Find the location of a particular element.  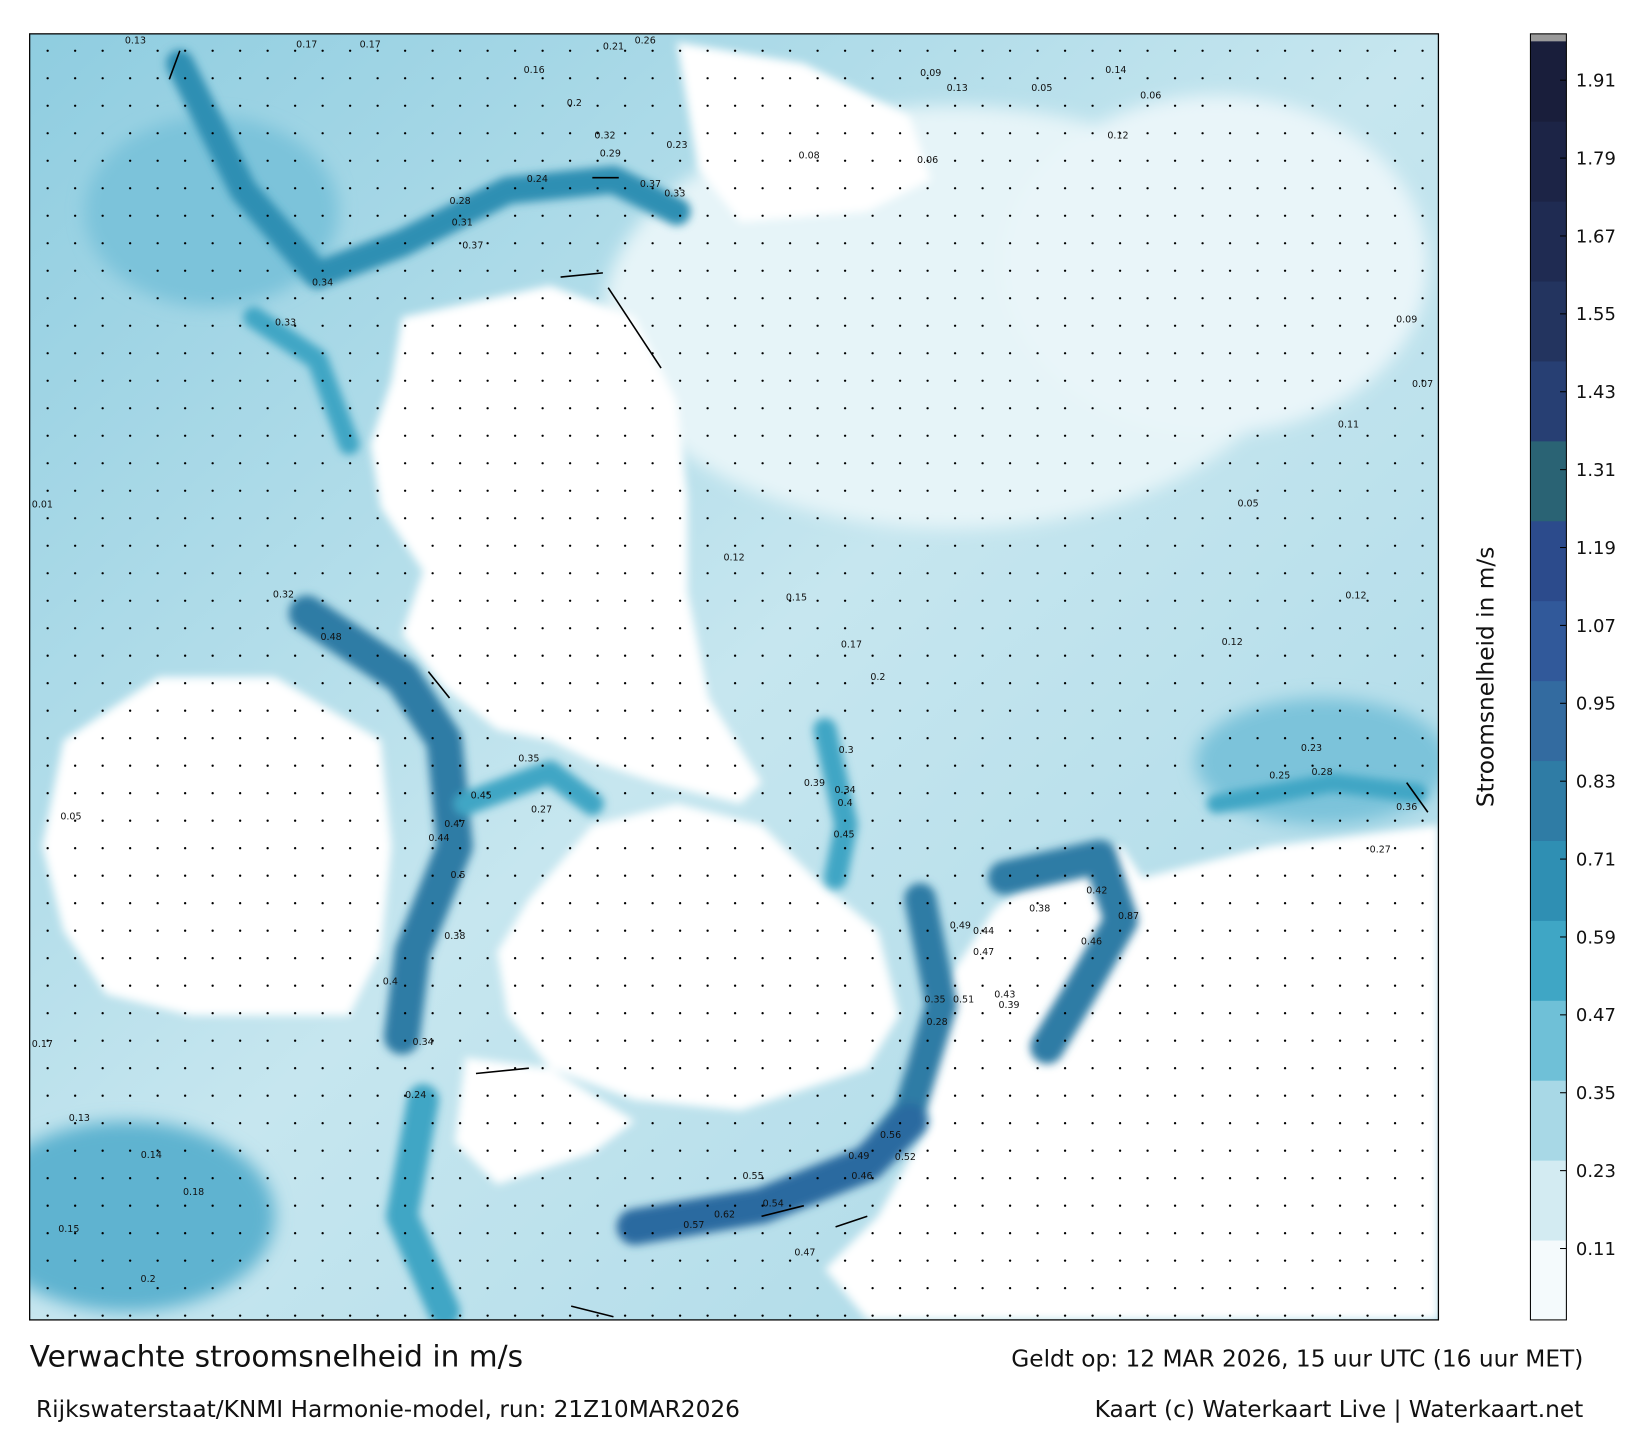

current-label: 0.32 is located at coordinates (283, 595).